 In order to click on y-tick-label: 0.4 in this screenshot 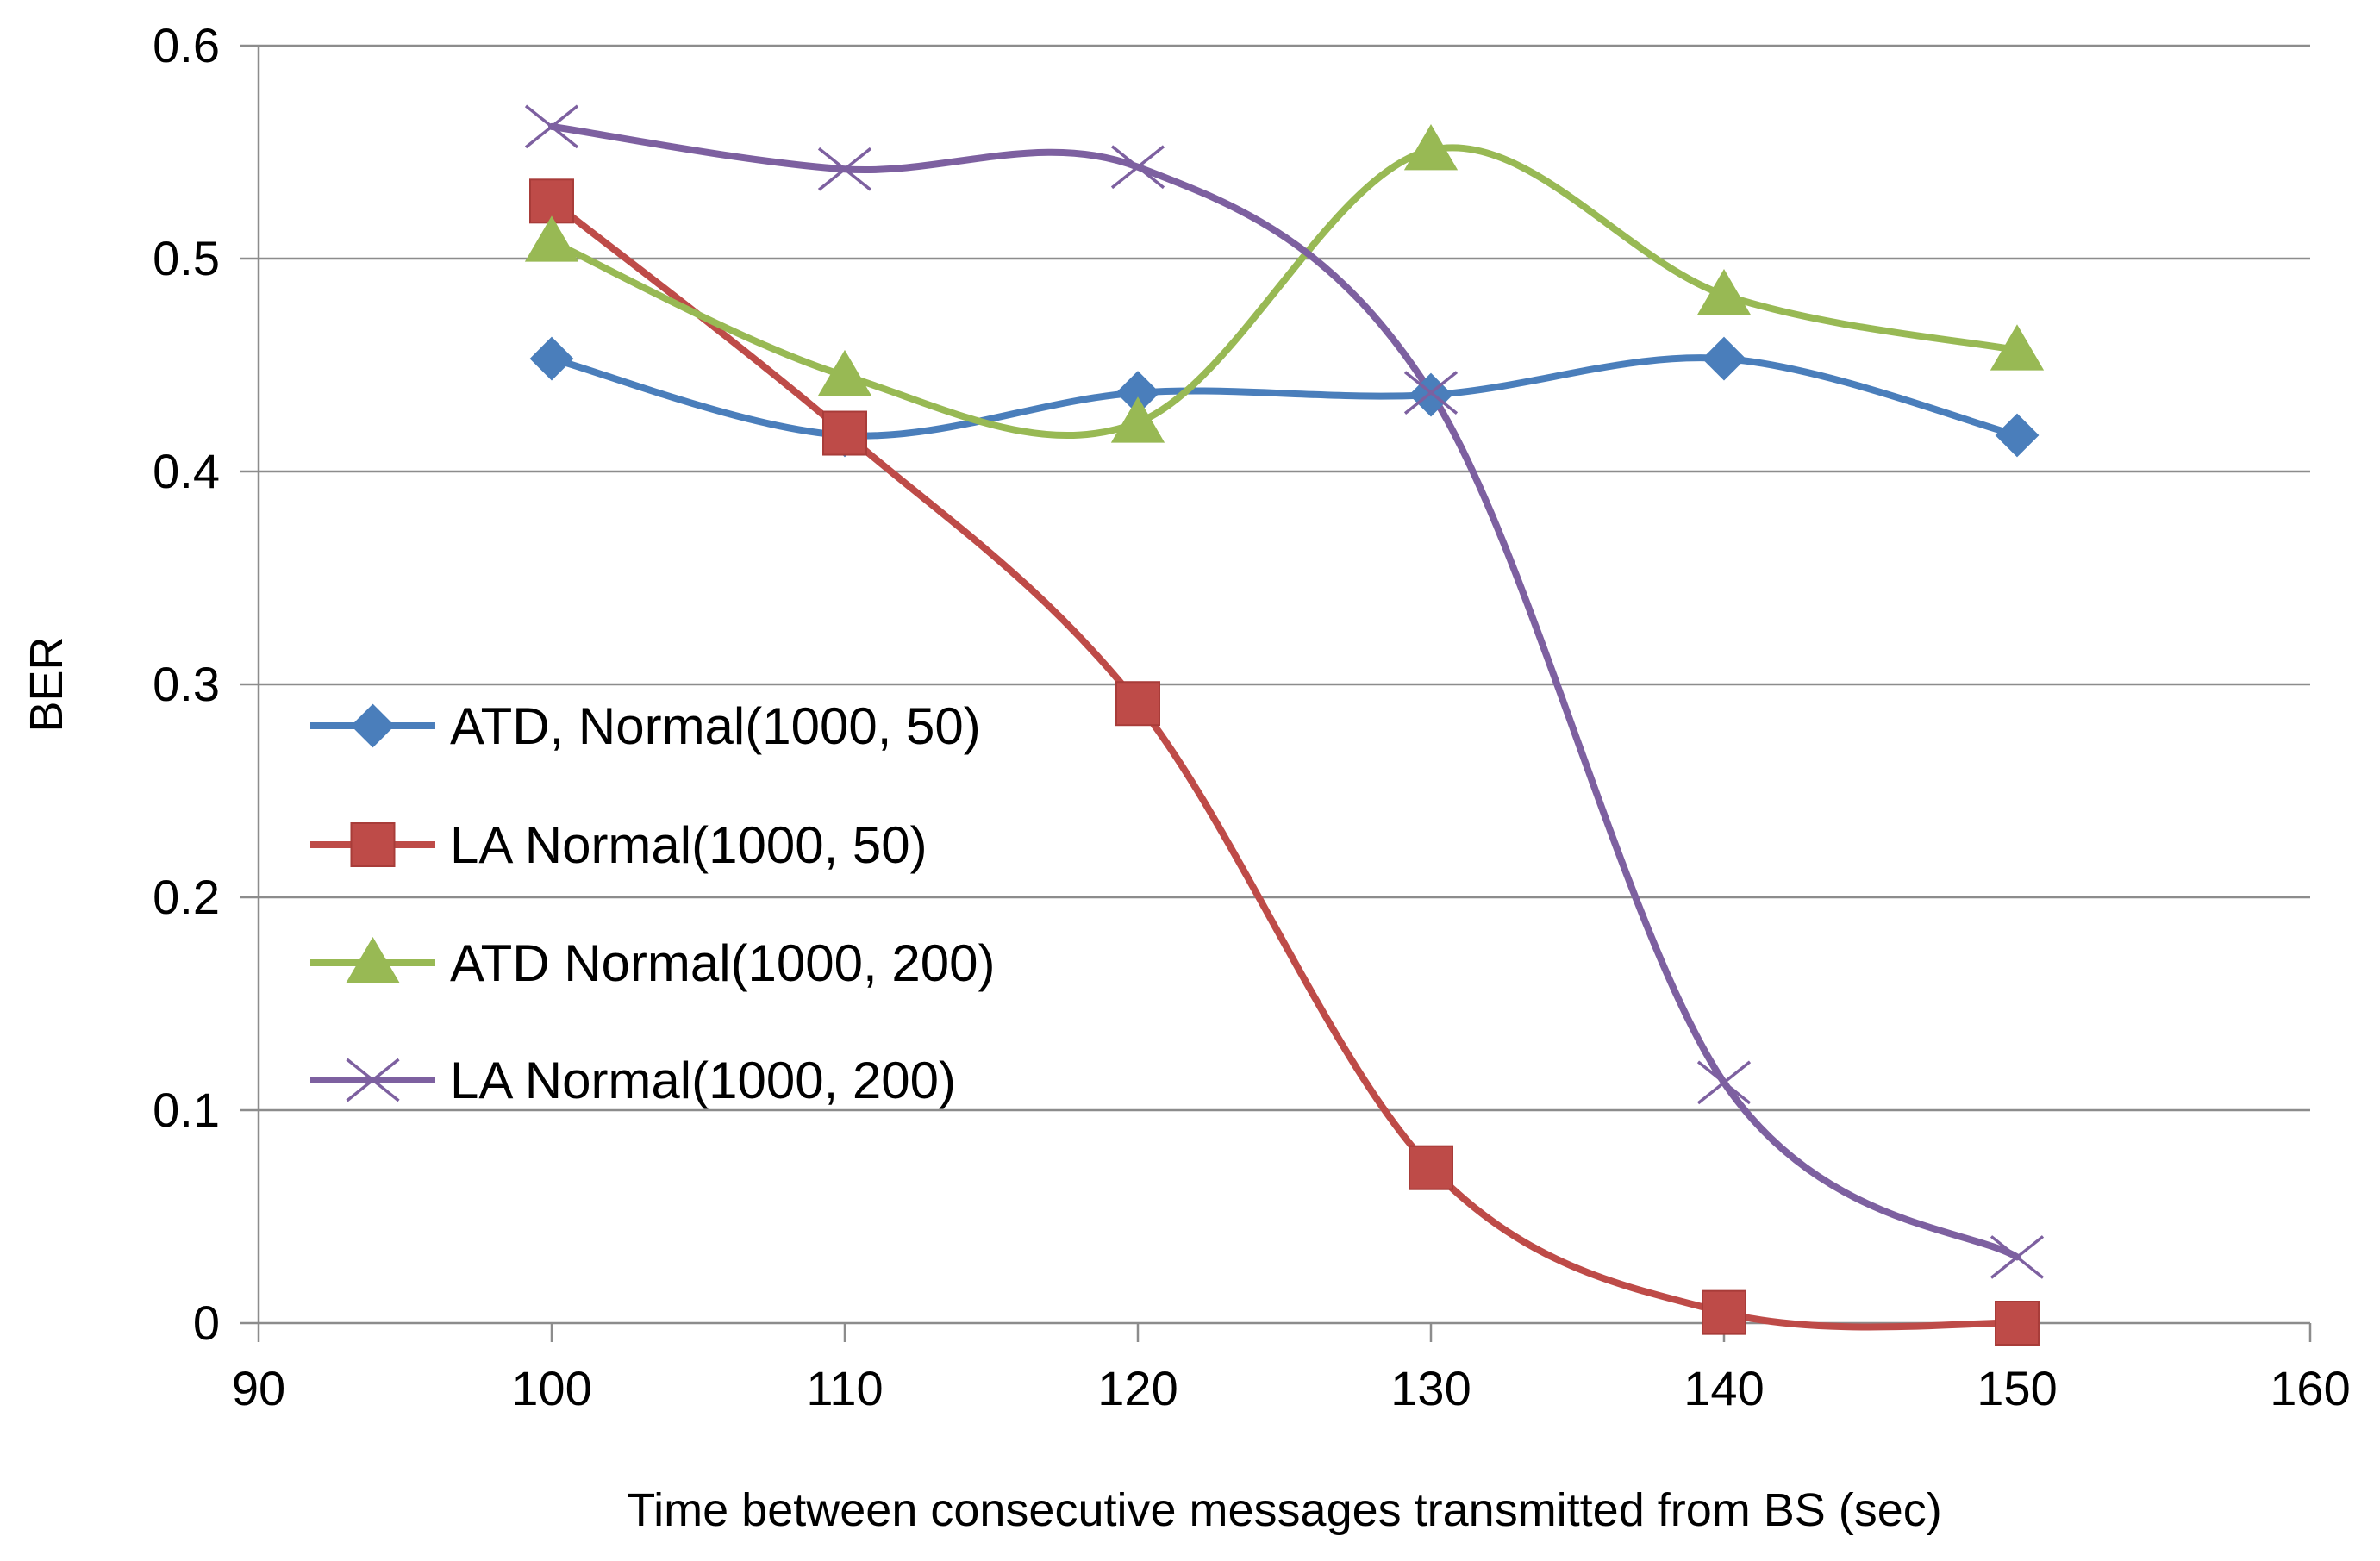, I will do `click(186, 471)`.